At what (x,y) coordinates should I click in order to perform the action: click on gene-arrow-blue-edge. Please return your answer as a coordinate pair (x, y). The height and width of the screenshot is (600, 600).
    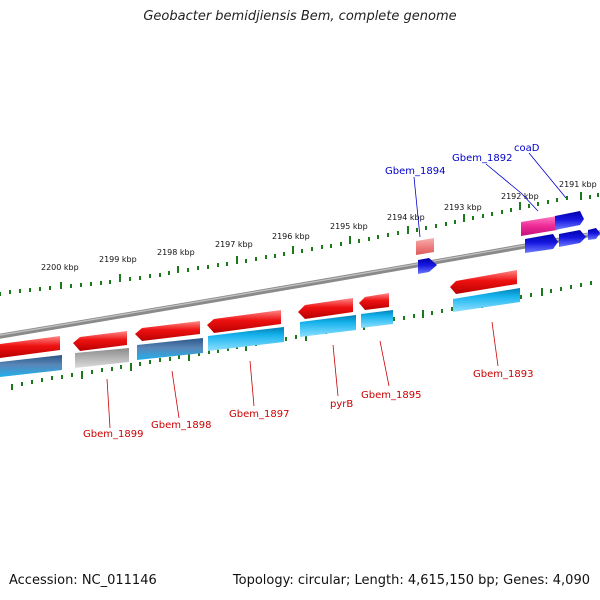
    Looking at the image, I should click on (594, 234).